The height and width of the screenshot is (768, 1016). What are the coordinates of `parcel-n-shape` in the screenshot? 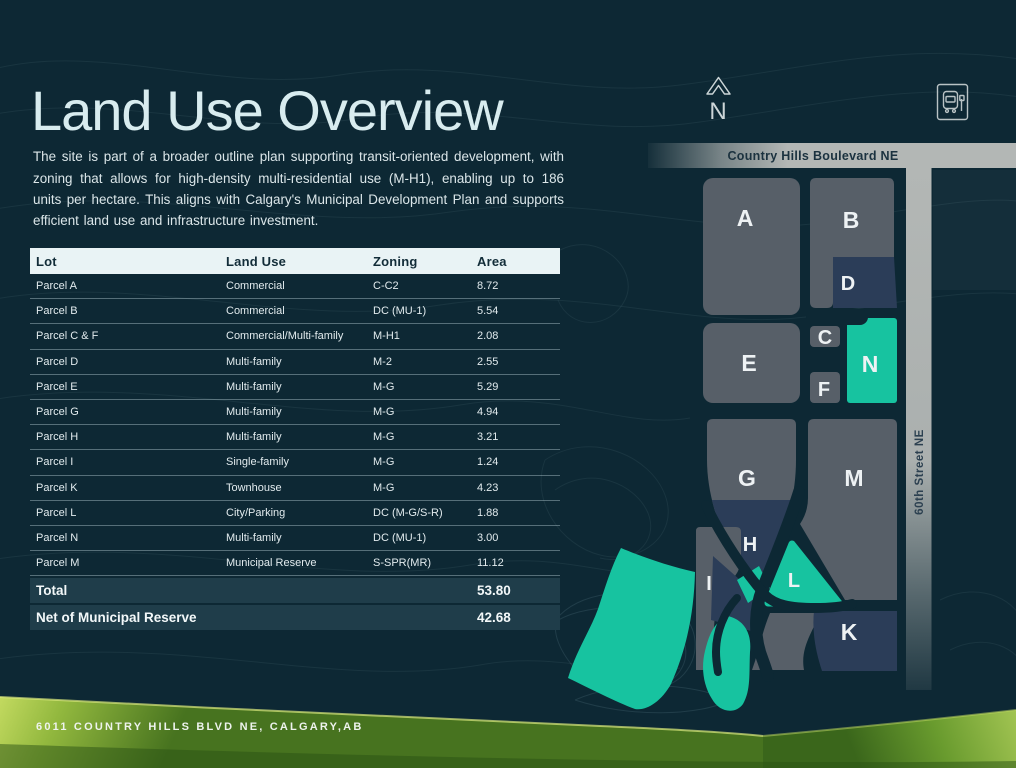 It's located at (872, 360).